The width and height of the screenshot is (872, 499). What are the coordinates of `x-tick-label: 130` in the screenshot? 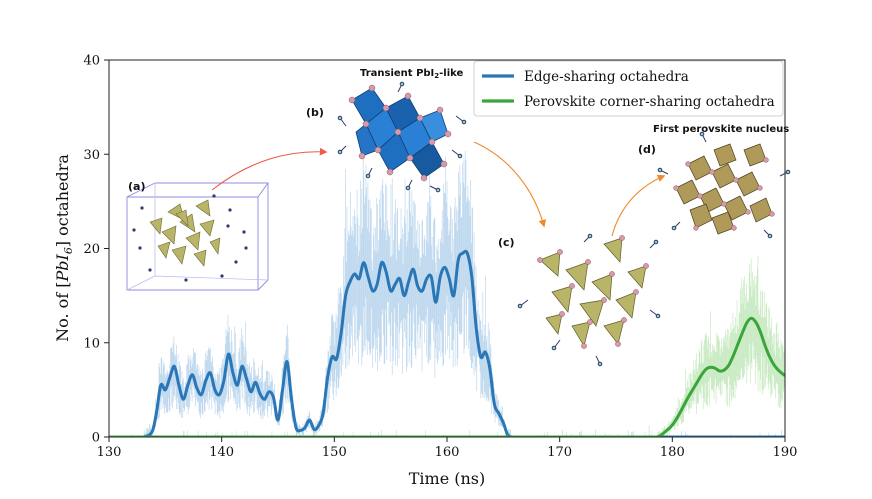 It's located at (109, 452).